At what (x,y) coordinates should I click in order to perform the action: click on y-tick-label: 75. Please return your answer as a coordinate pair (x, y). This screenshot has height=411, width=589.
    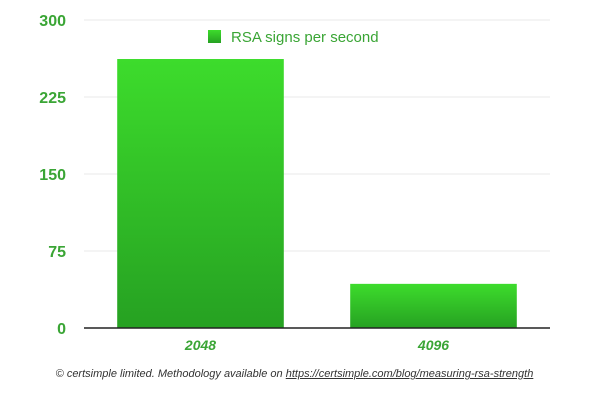
    Looking at the image, I should click on (57, 252).